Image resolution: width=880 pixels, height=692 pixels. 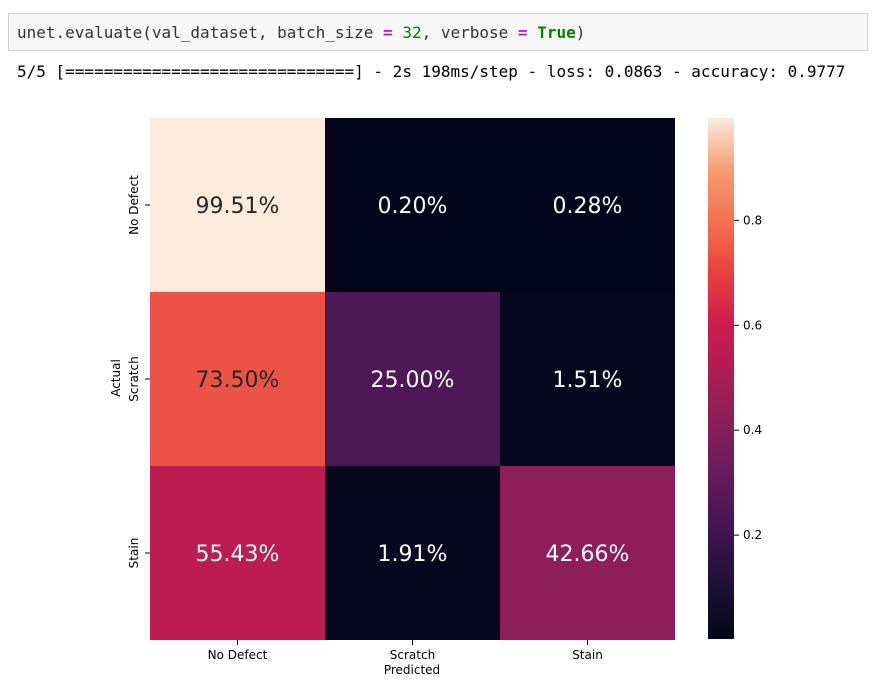 I want to click on x-tick-label: Stain, so click(x=587, y=655).